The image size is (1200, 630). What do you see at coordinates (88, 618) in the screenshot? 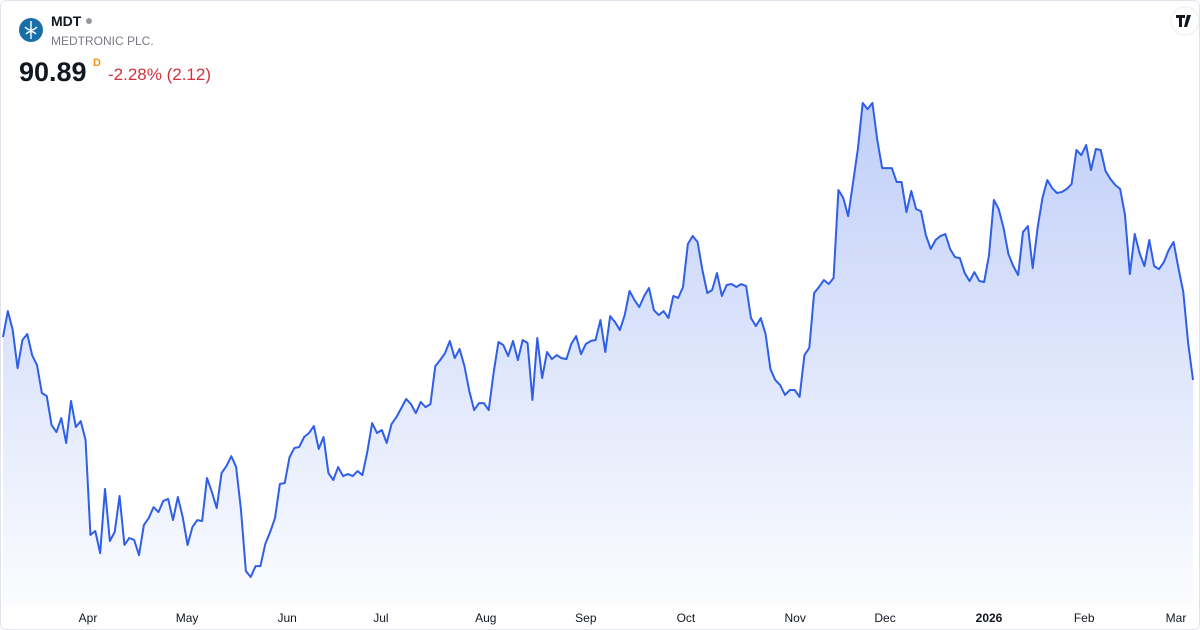
I see `x-tick-label: Apr` at bounding box center [88, 618].